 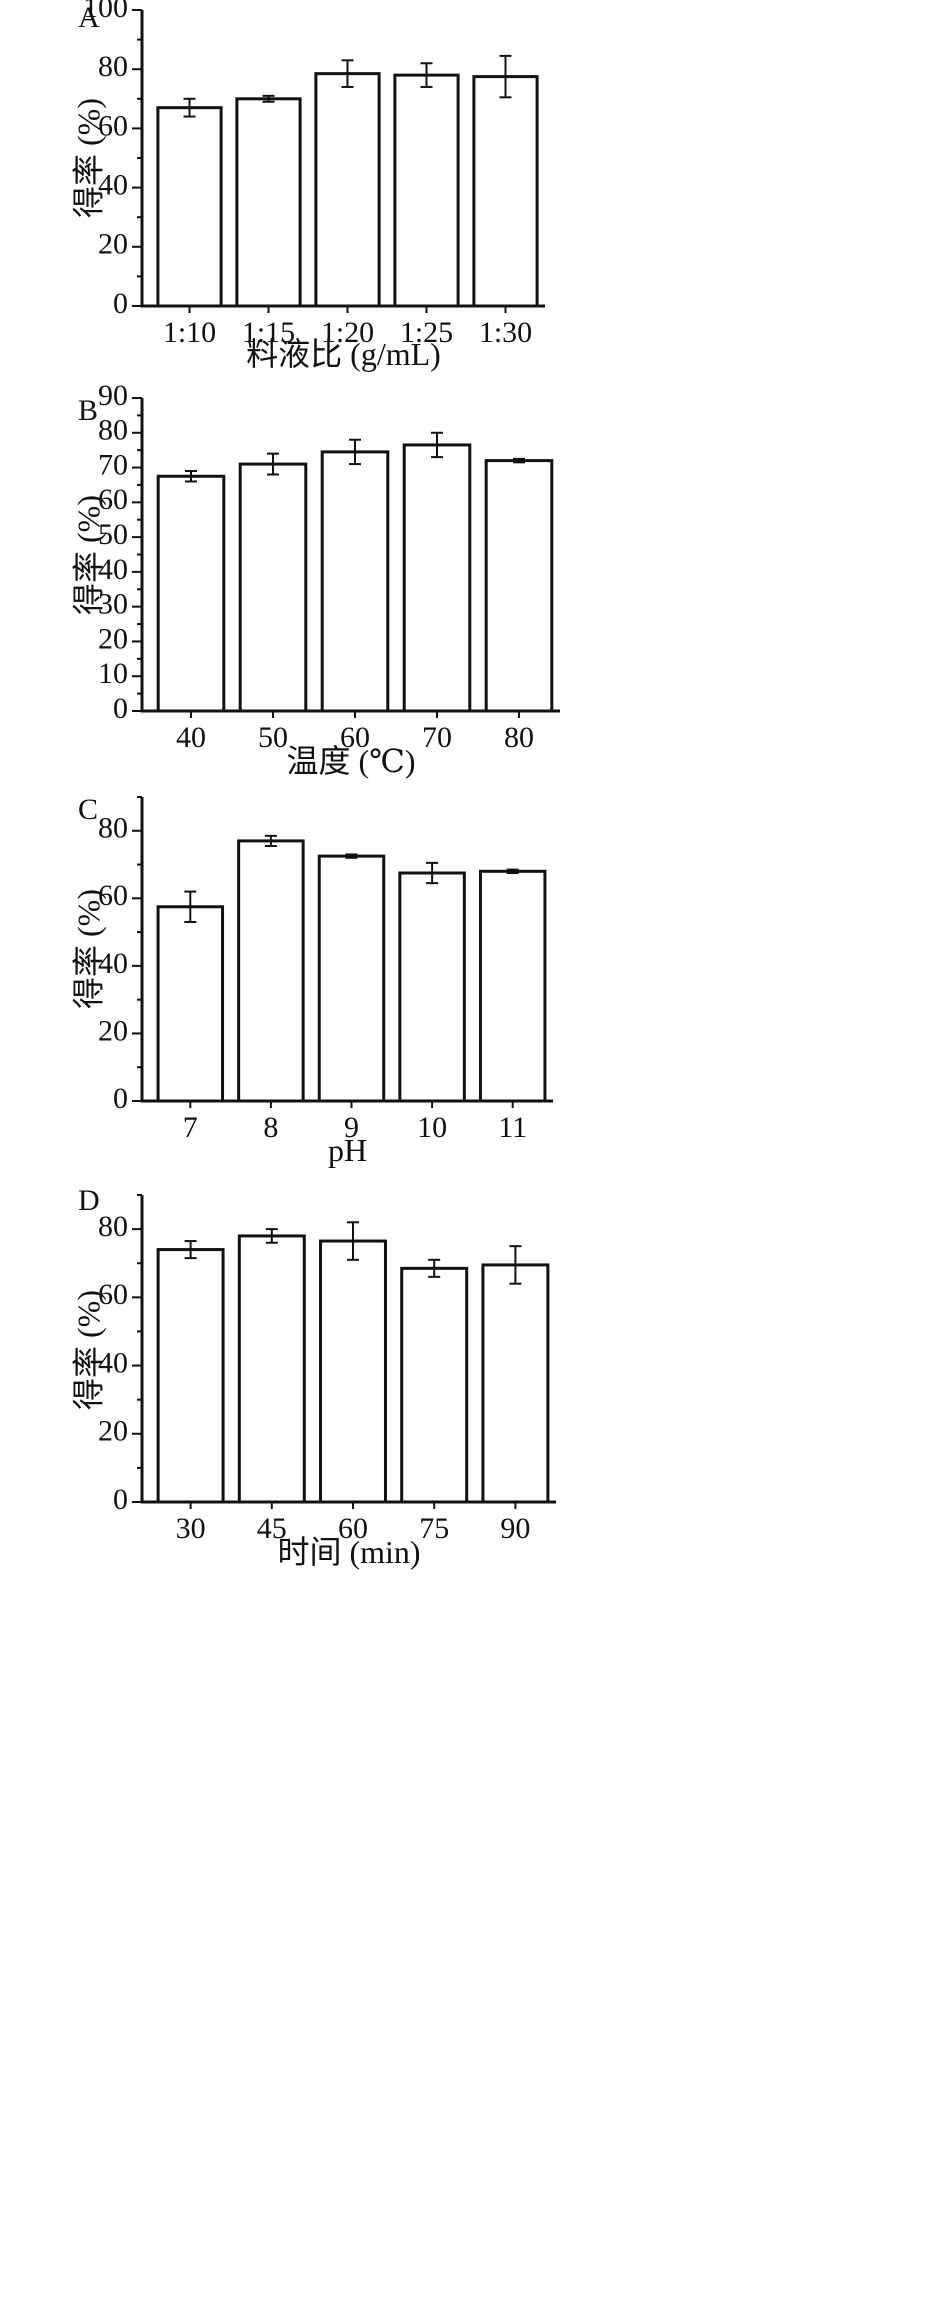 I want to click on x-tick-label: 1:30, so click(x=505, y=332).